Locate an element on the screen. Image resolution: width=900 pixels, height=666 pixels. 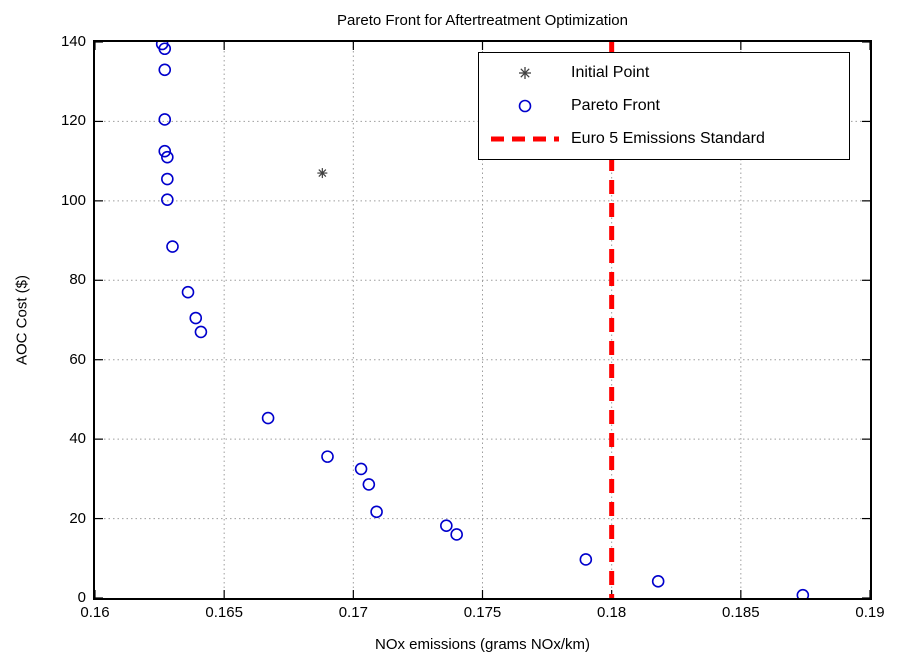
y-tick-label: 140 is located at coordinates (73, 41).